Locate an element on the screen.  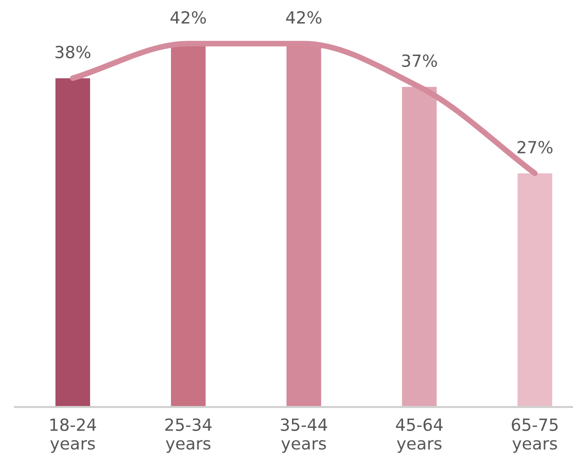
x-tick-label: 45-64 years is located at coordinates (419, 435).